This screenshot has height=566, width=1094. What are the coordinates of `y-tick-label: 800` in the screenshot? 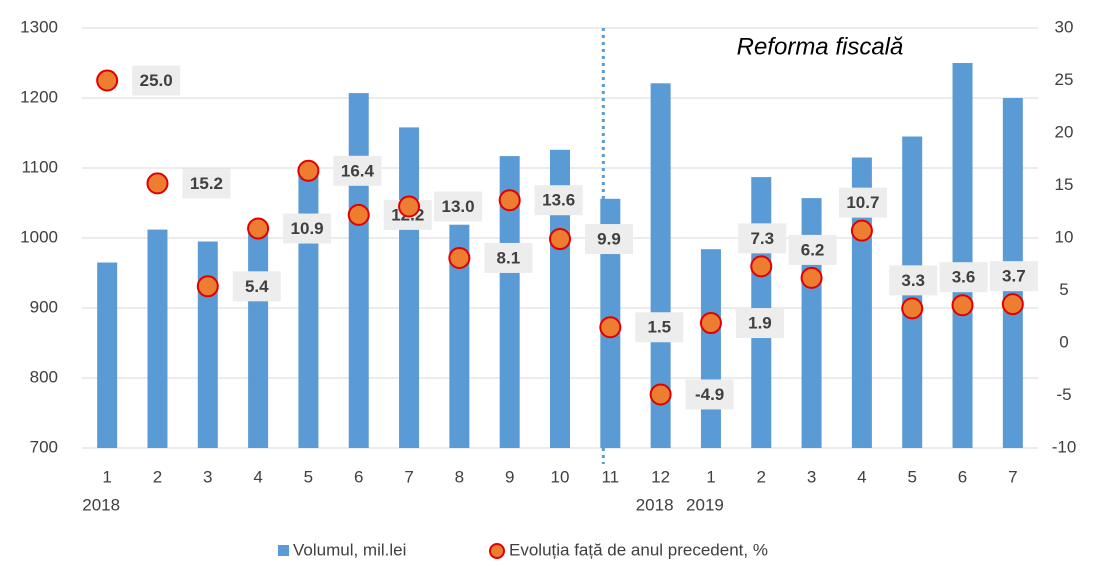 It's located at (44, 376).